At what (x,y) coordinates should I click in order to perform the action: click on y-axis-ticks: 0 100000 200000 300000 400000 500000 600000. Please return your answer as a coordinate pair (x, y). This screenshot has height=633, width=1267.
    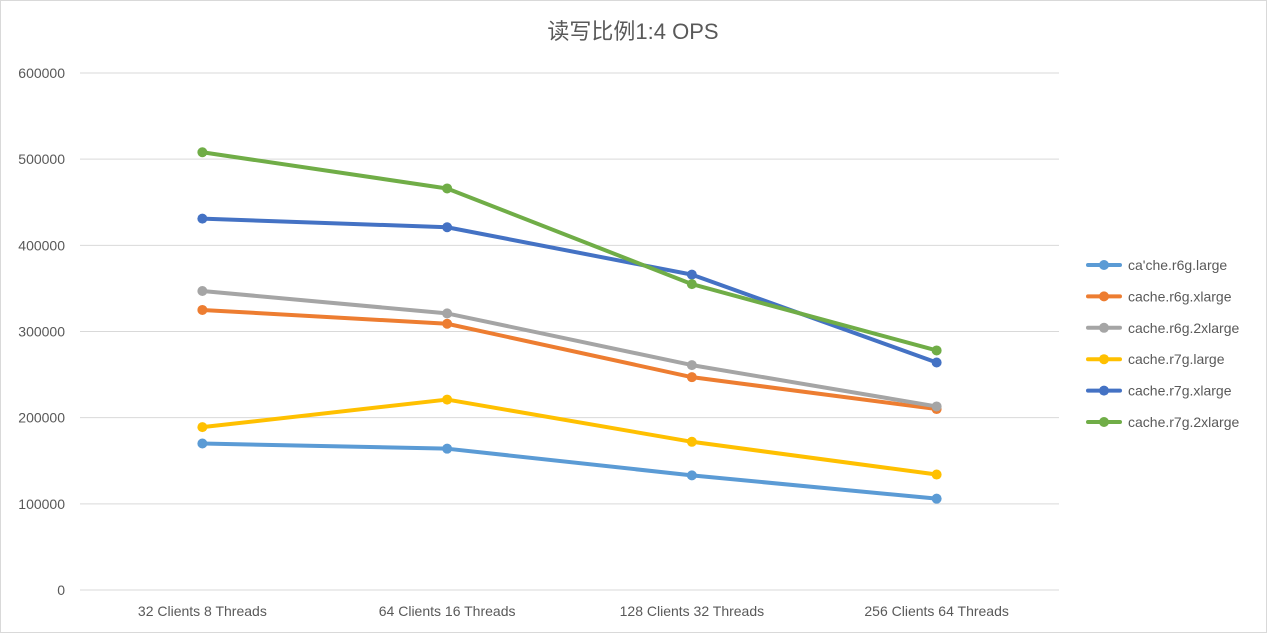
    Looking at the image, I should click on (41, 331).